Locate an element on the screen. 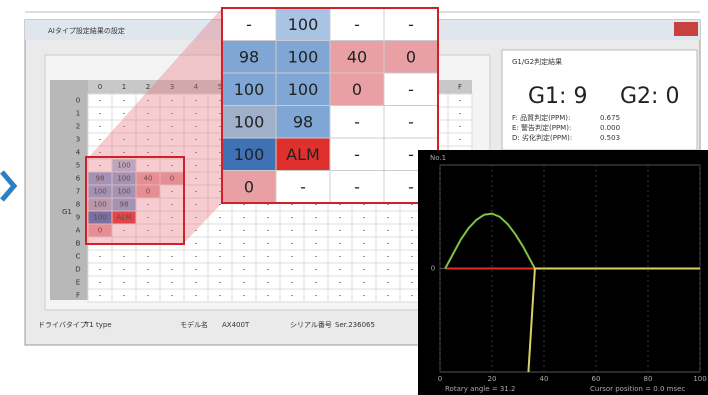 The width and height of the screenshot is (708, 395). column-label: 1 is located at coordinates (124, 87).